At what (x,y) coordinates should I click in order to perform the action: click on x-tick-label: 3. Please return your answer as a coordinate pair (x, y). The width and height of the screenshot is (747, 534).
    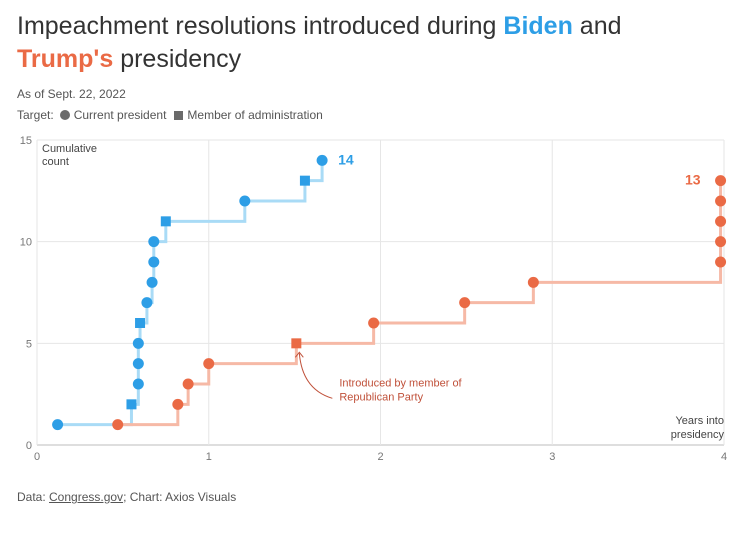
    Looking at the image, I should click on (552, 457).